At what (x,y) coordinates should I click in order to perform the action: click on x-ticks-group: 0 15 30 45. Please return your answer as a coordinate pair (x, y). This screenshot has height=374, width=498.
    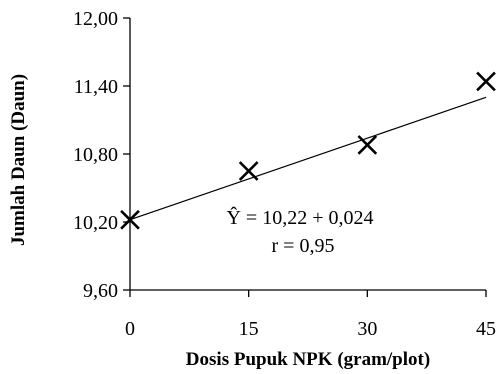
    Looking at the image, I should click on (310, 315).